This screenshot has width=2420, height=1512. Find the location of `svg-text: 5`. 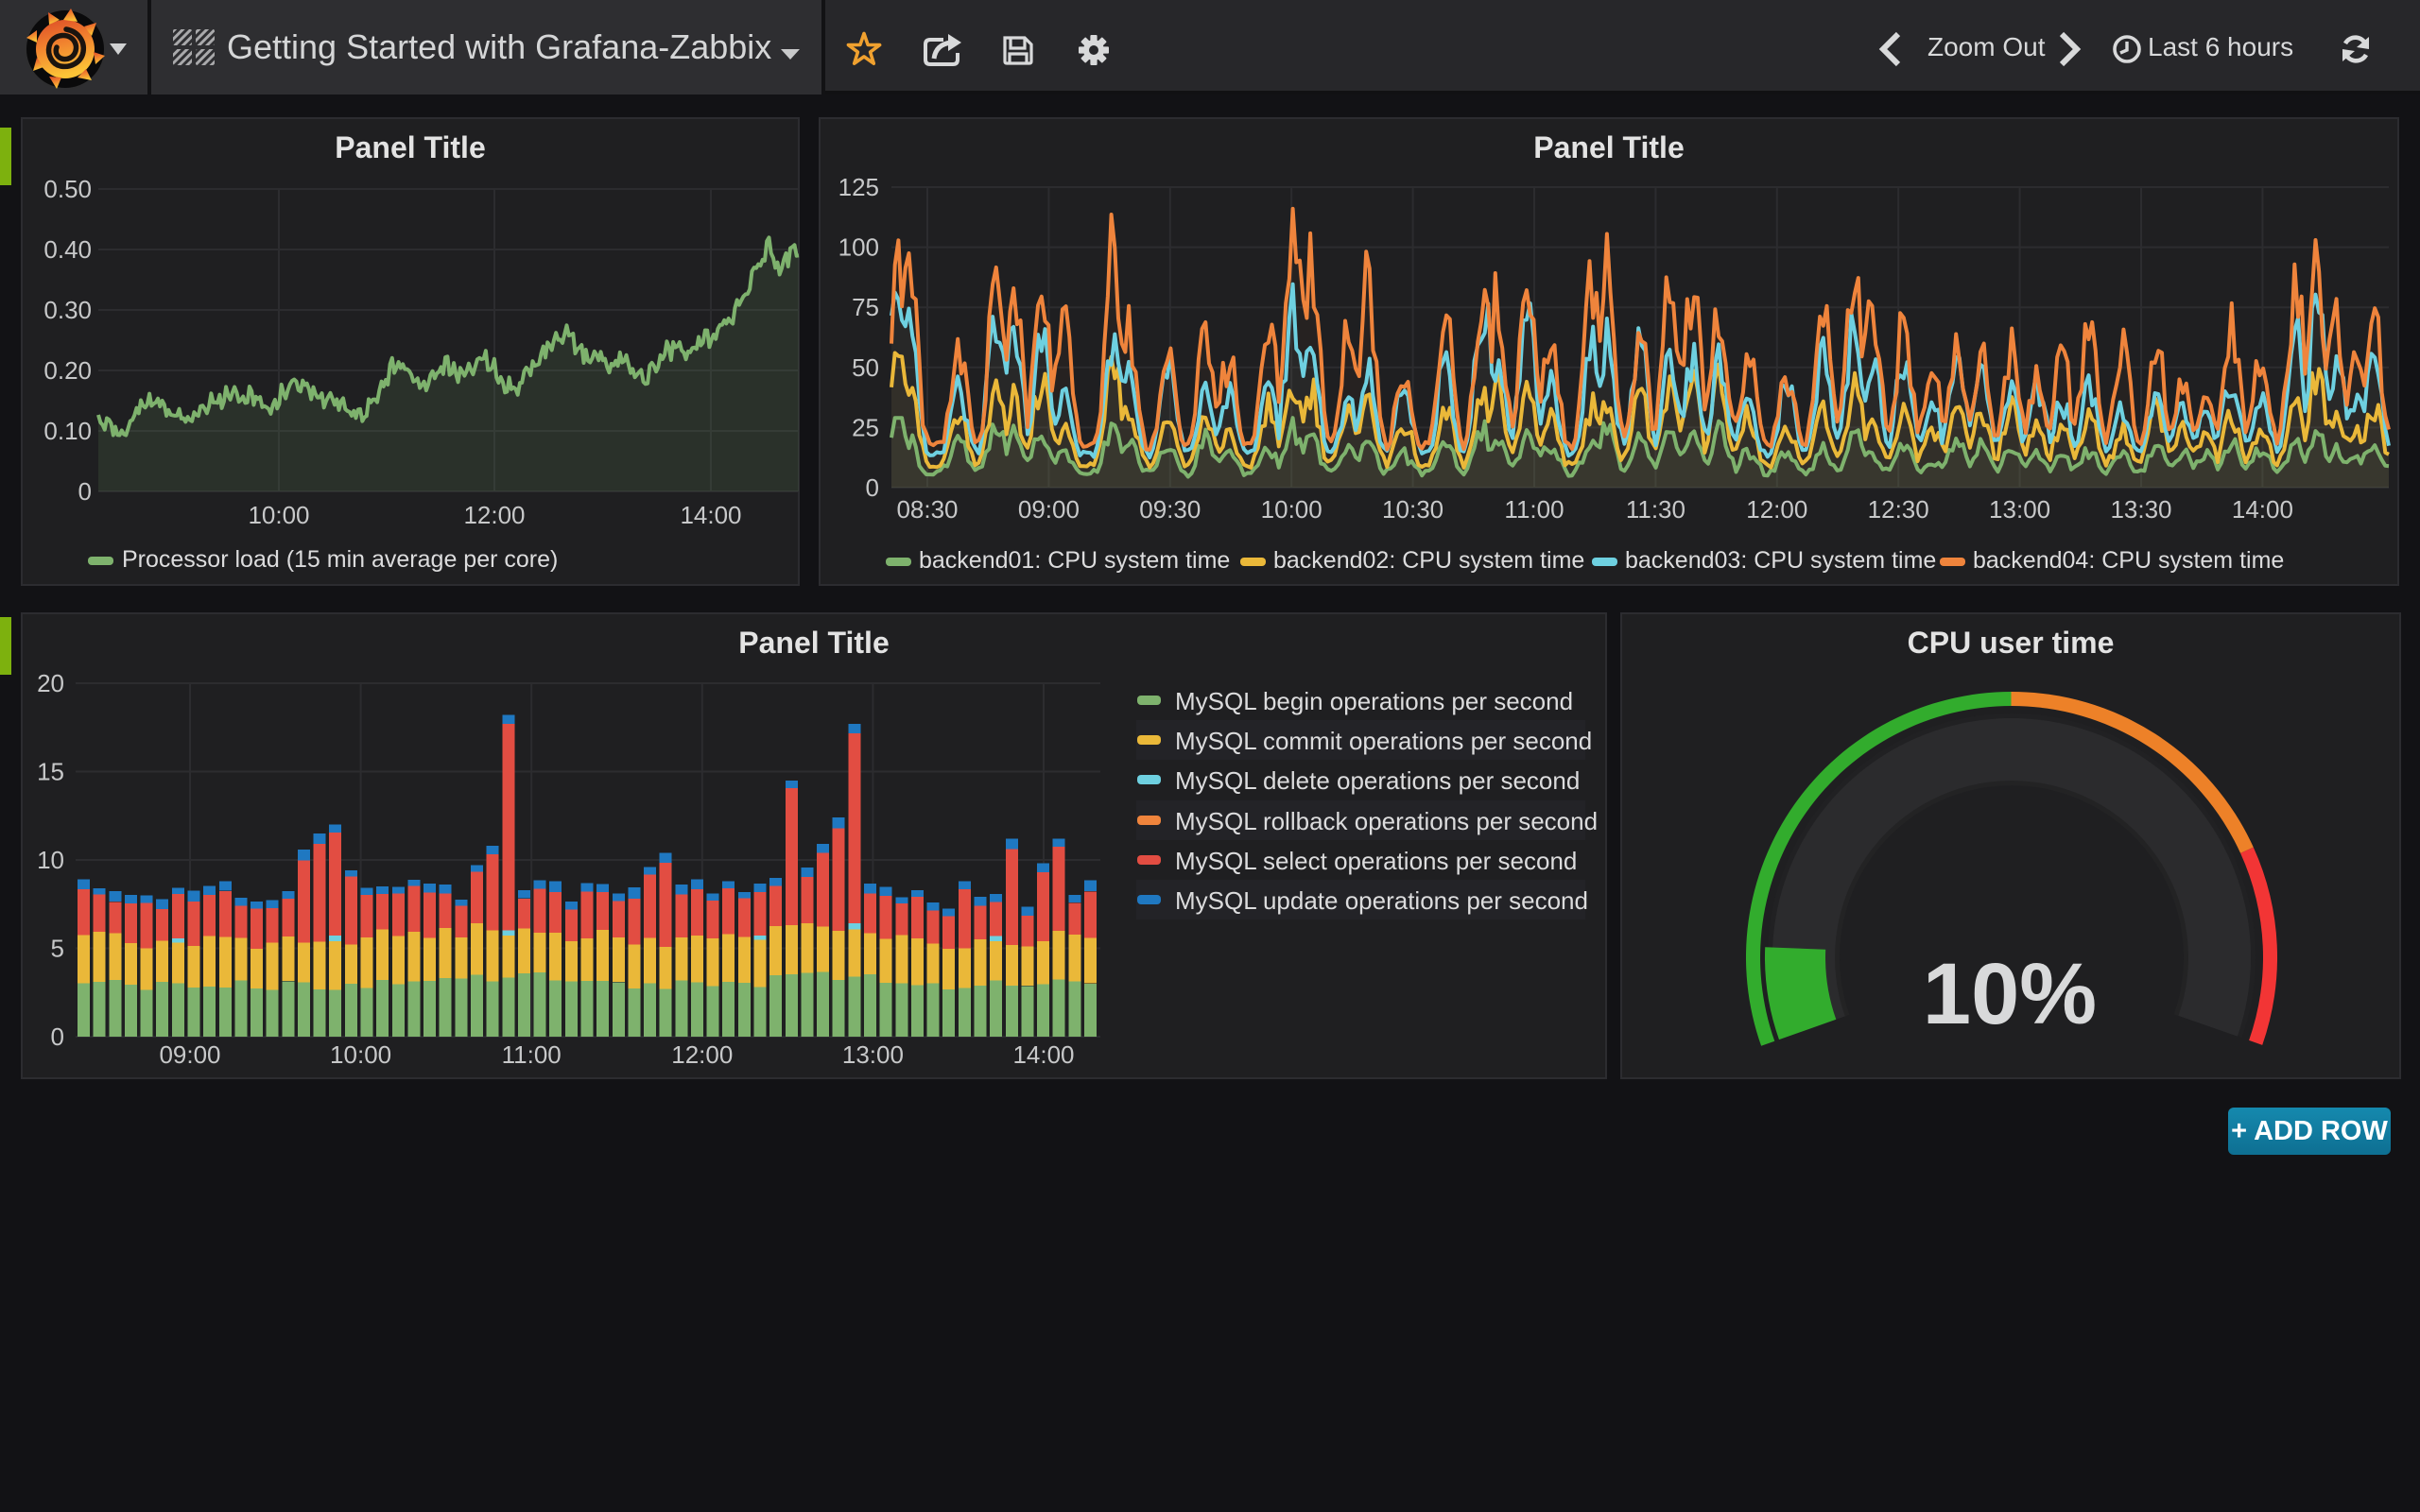

svg-text: 5 is located at coordinates (57, 949).